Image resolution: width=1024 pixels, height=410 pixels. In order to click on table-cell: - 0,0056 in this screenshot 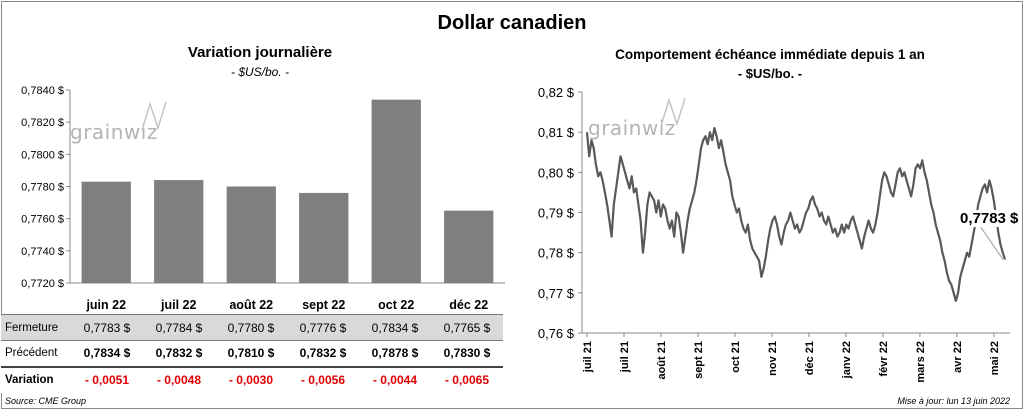, I will do `click(323, 379)`.